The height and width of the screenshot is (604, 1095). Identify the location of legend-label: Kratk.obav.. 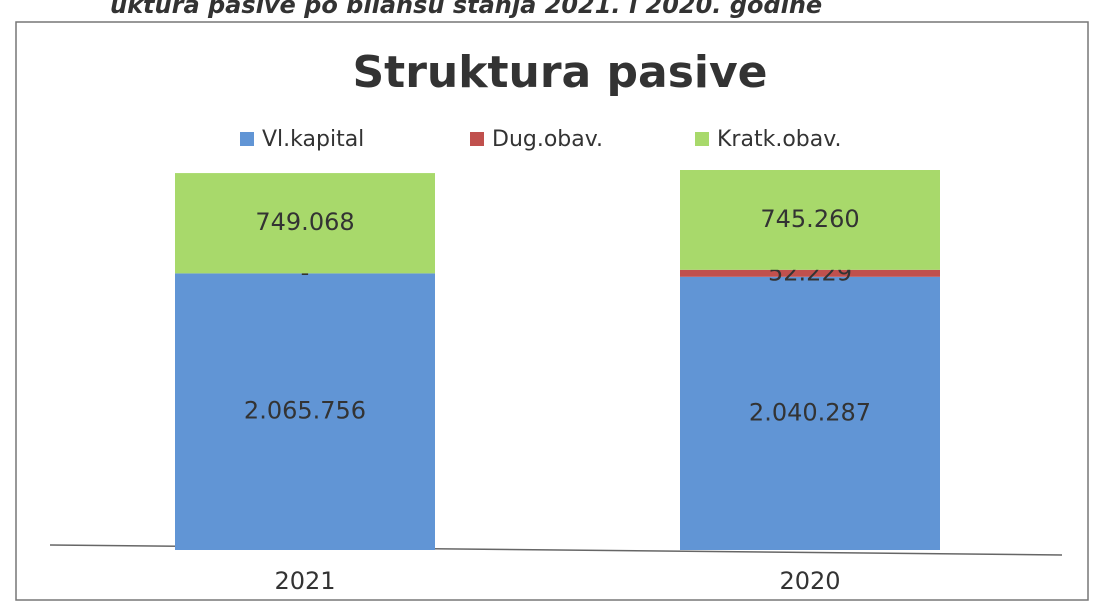
(779, 139).